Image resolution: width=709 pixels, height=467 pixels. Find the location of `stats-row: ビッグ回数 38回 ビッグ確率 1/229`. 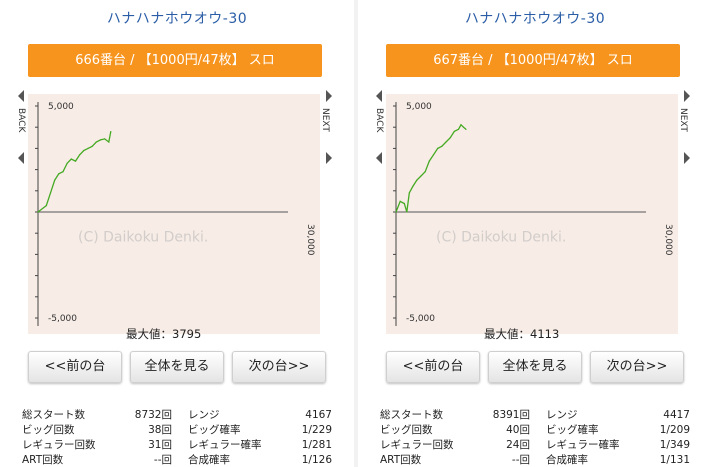

stats-row: ビッグ回数 38回 ビッグ確率 1/229 is located at coordinates (177, 430).